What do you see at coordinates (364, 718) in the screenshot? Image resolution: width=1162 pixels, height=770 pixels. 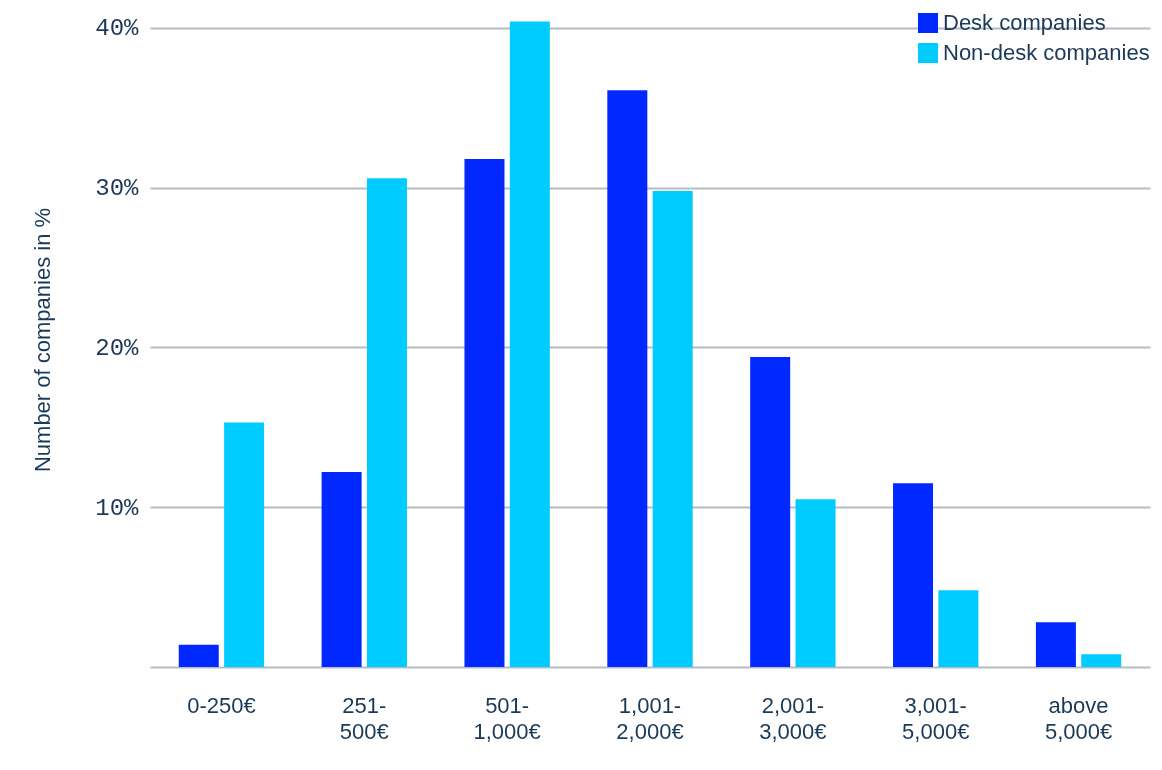 I see `x-tick-label: 251- 500€` at bounding box center [364, 718].